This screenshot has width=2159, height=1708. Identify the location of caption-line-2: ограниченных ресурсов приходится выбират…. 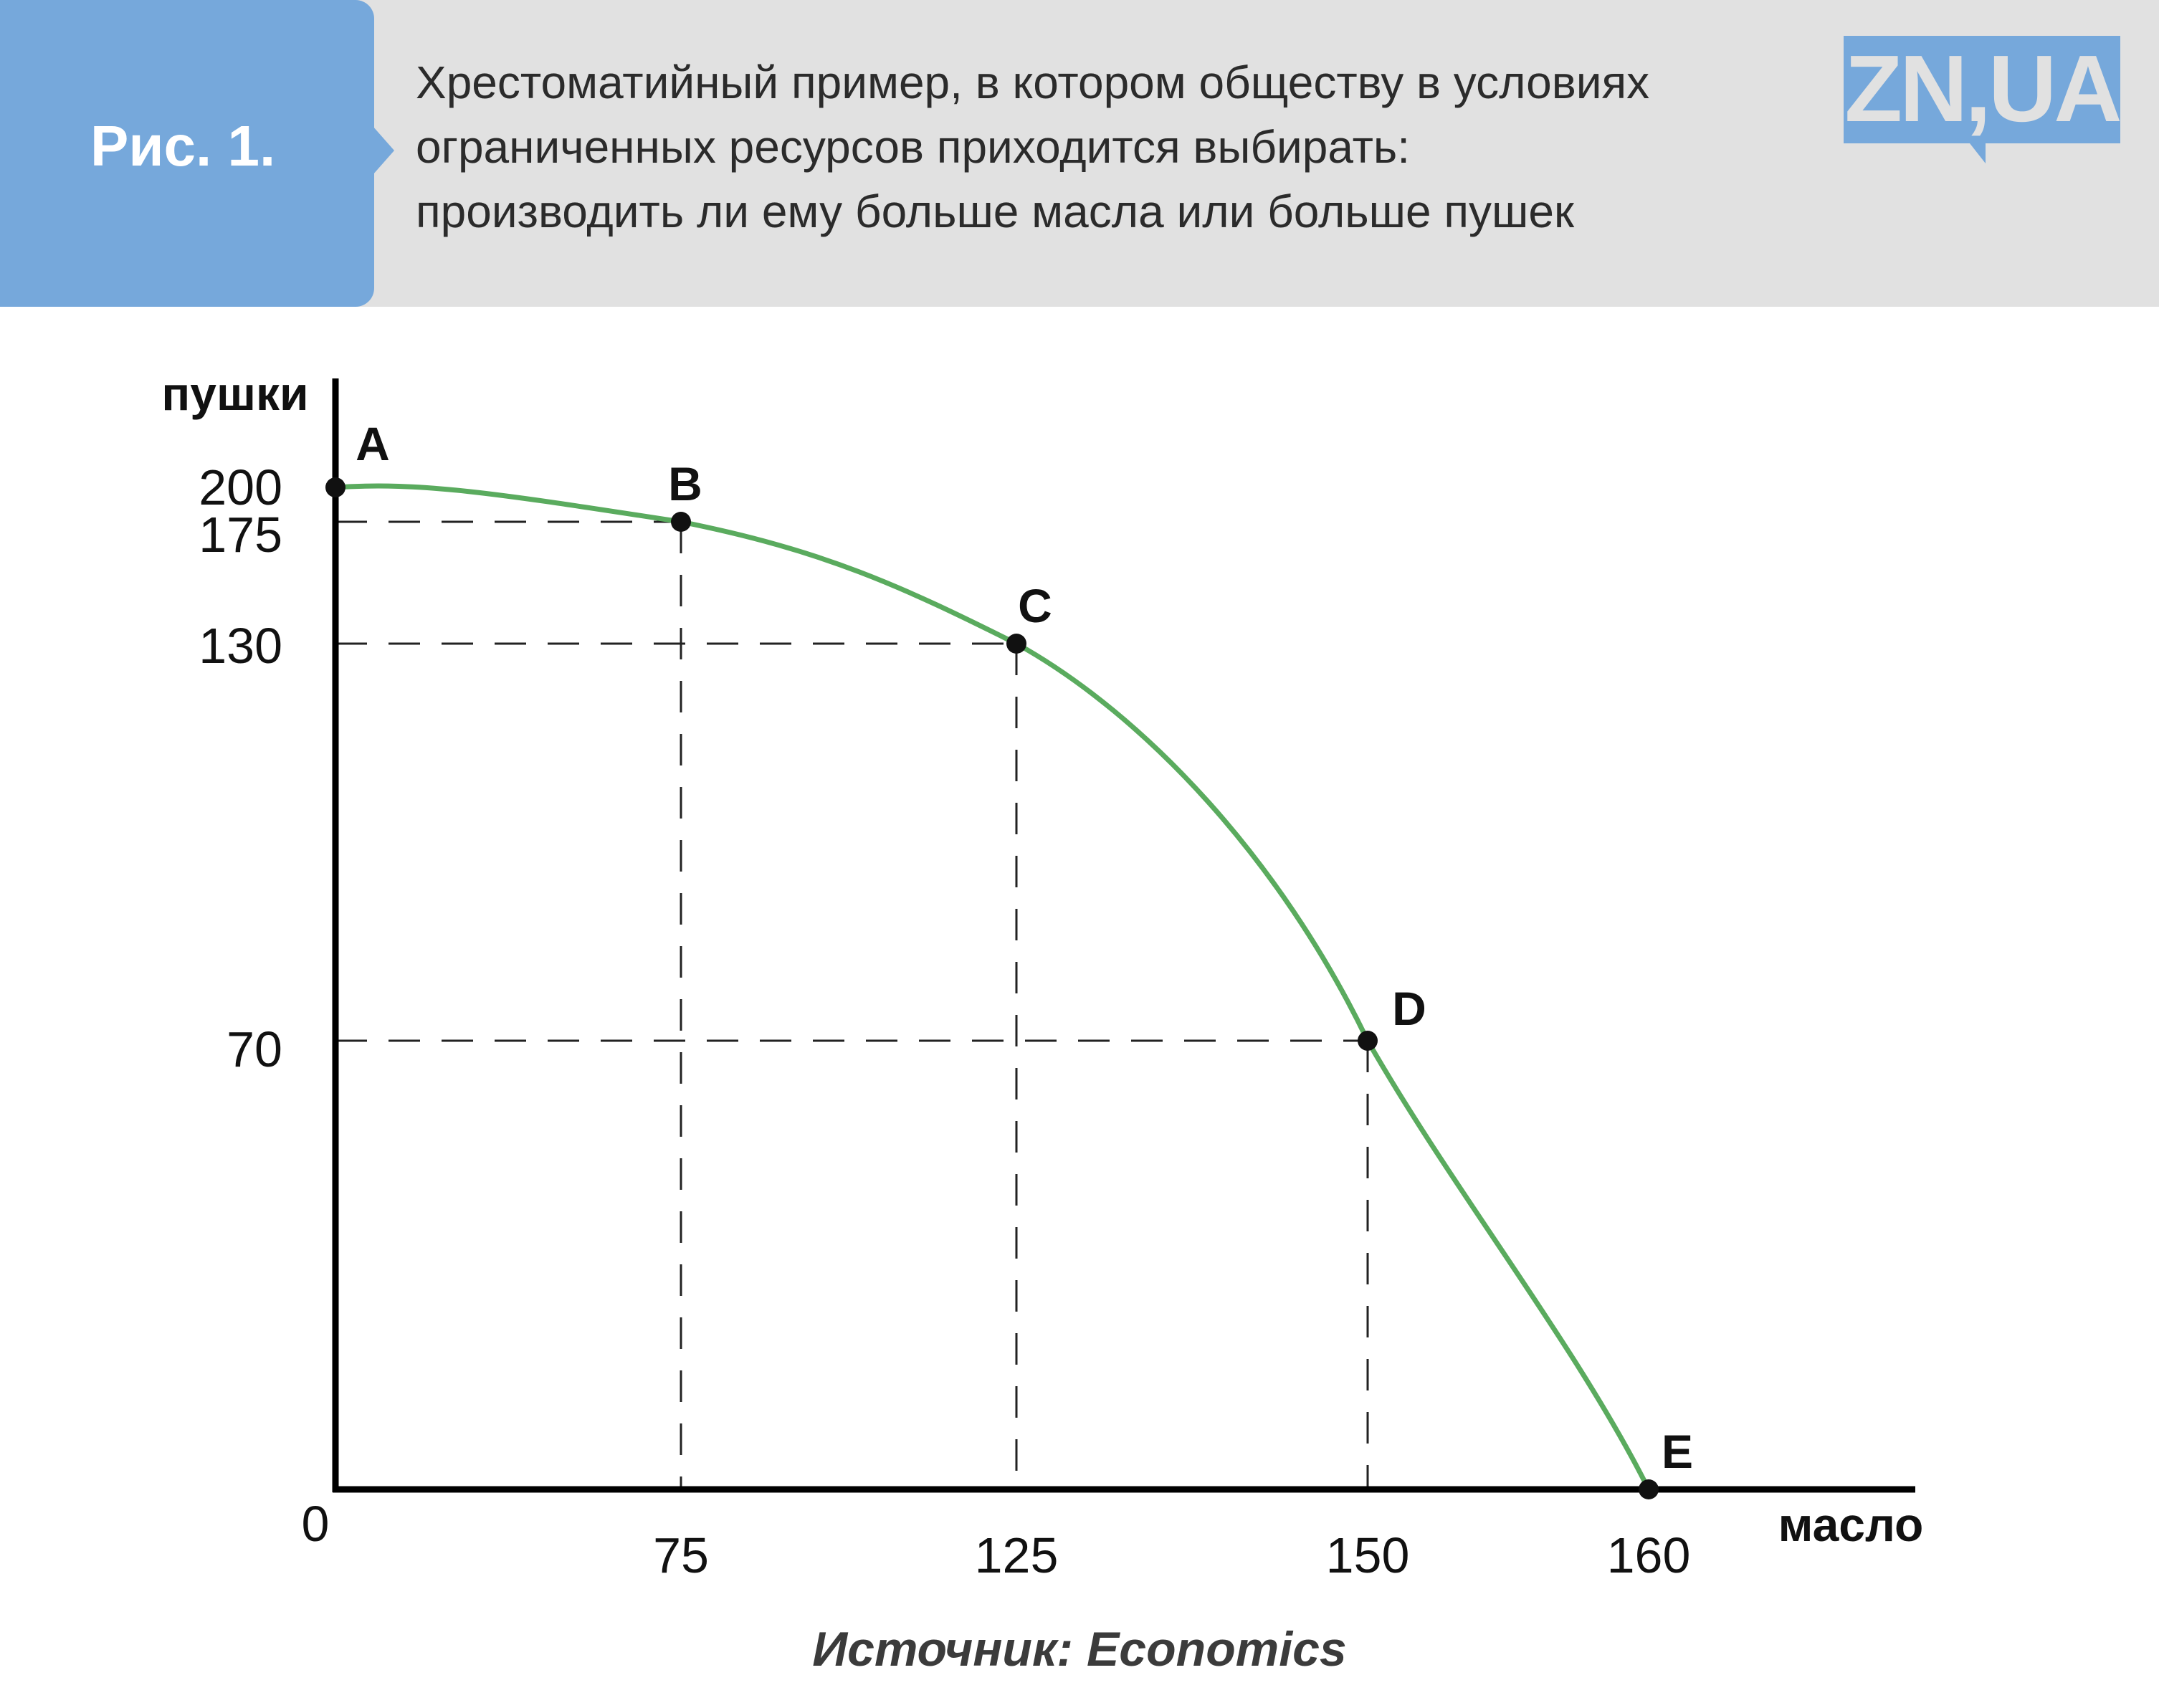
(913, 147).